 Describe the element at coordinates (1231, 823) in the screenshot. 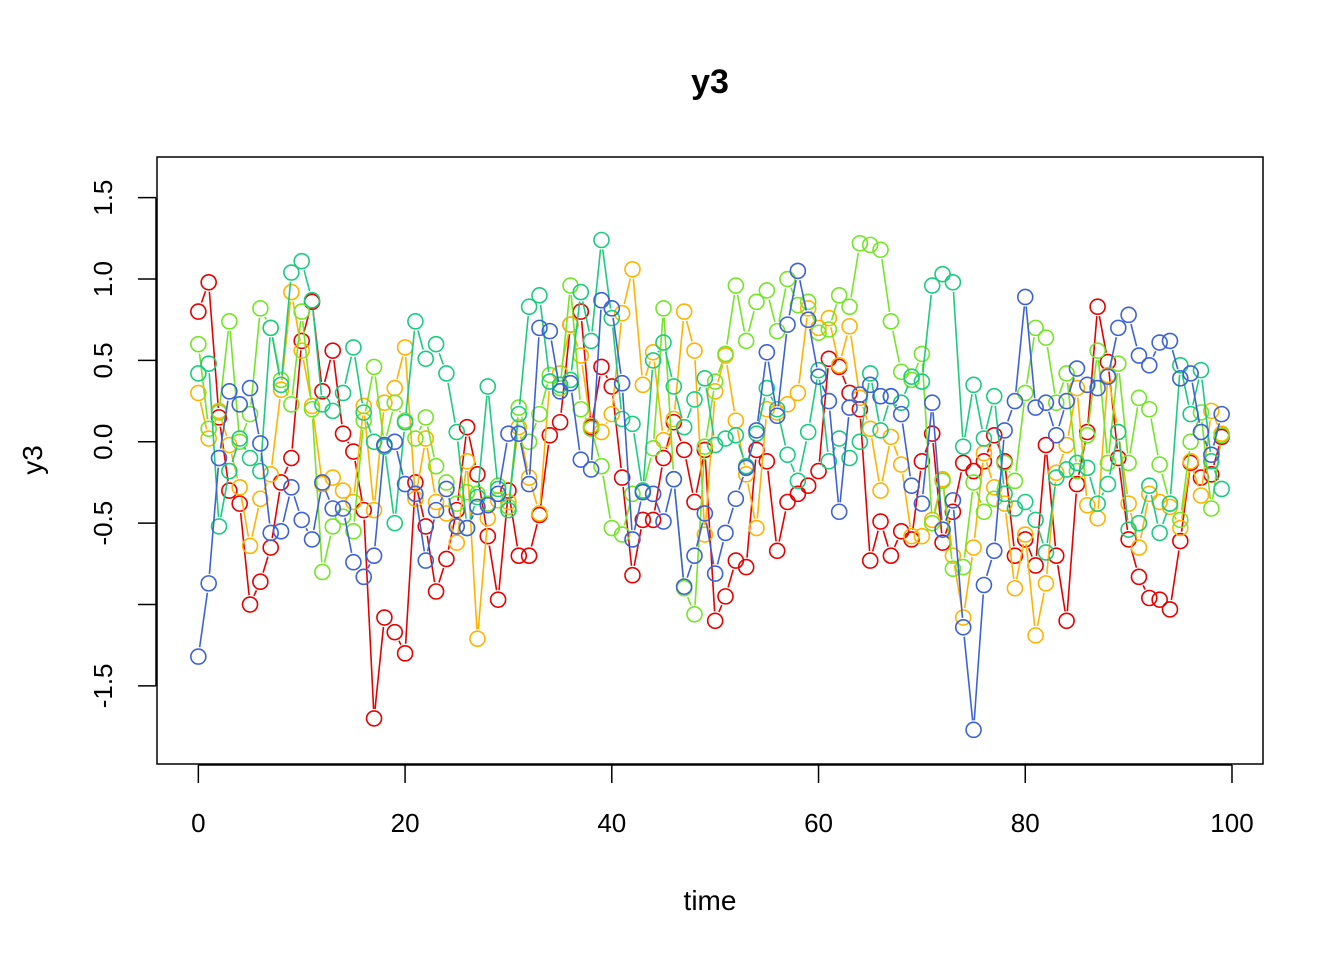

I see `x-tick-label: 100` at that location.